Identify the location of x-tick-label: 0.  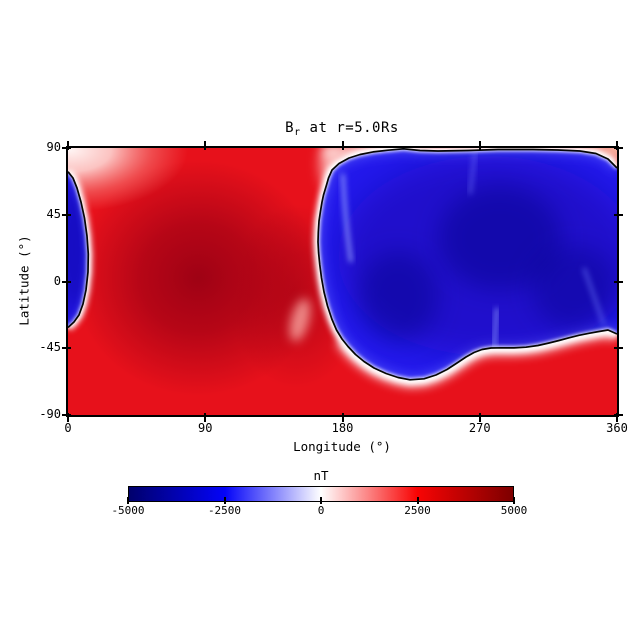
(68, 428).